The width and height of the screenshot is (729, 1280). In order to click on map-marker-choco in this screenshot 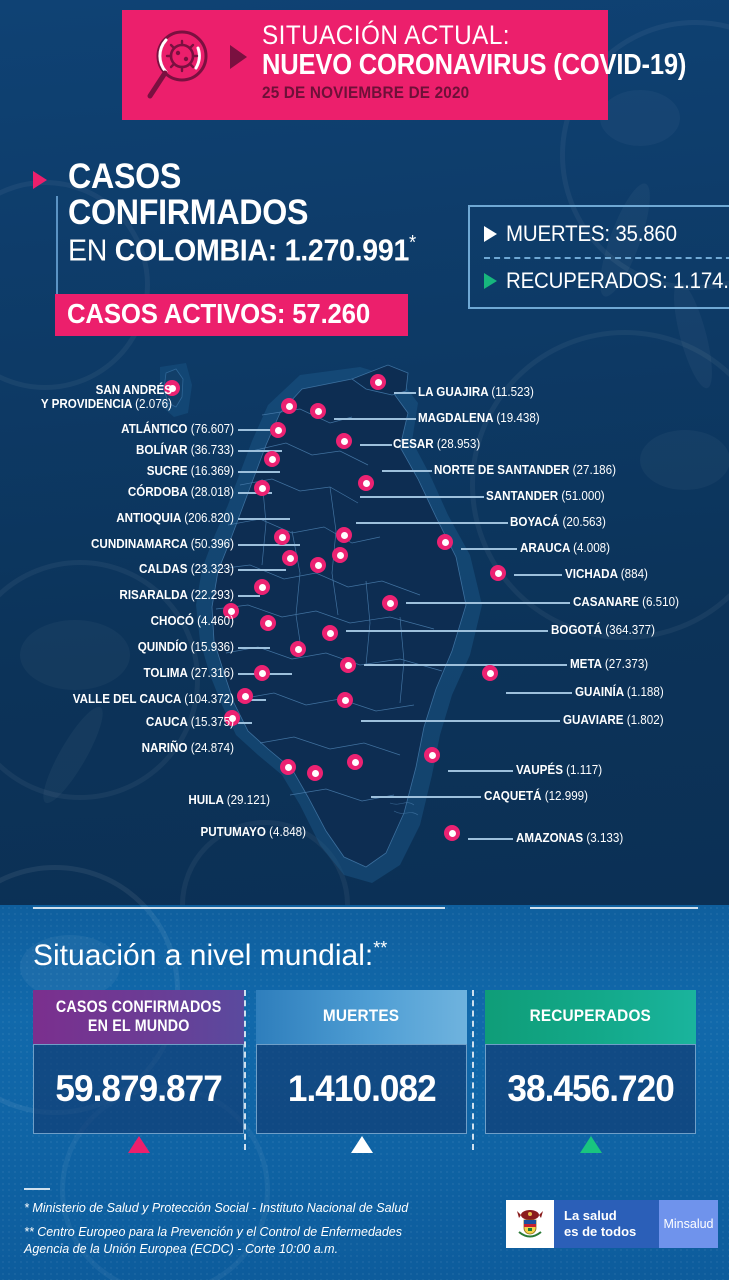, I will do `click(231, 611)`.